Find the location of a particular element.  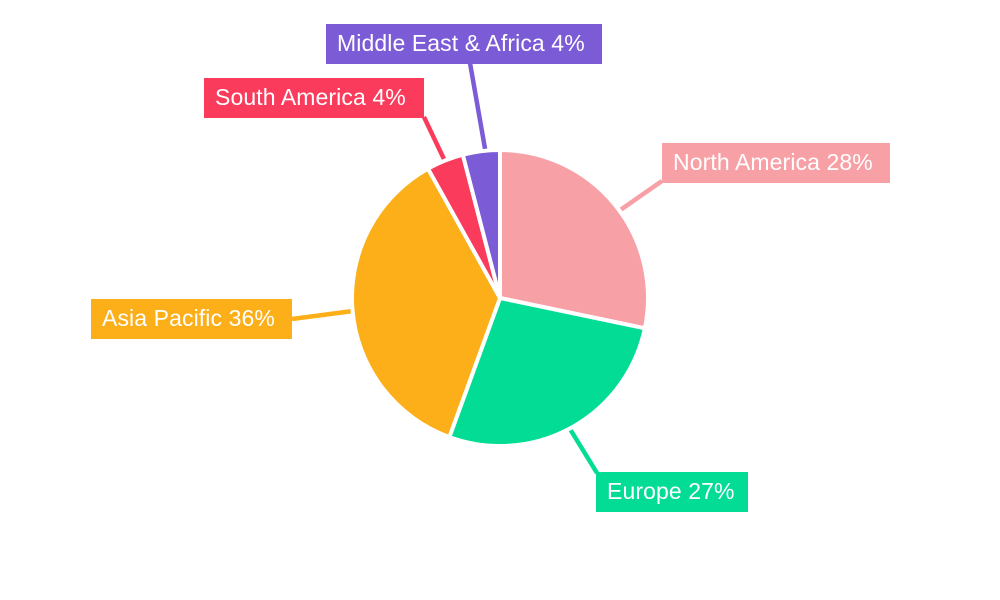

pie-label-europe: Europe 27% is located at coordinates (672, 492).